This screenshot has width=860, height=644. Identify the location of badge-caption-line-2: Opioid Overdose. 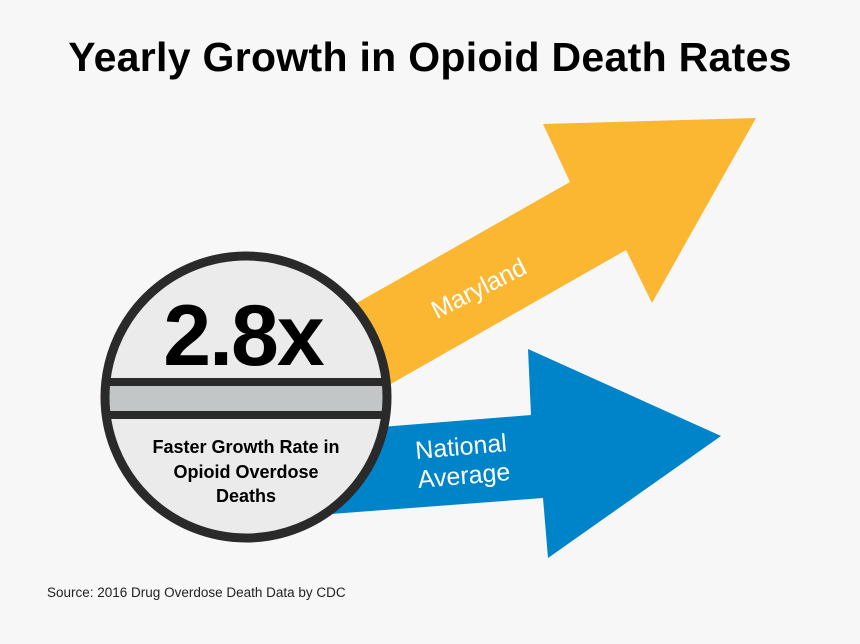
(245, 472).